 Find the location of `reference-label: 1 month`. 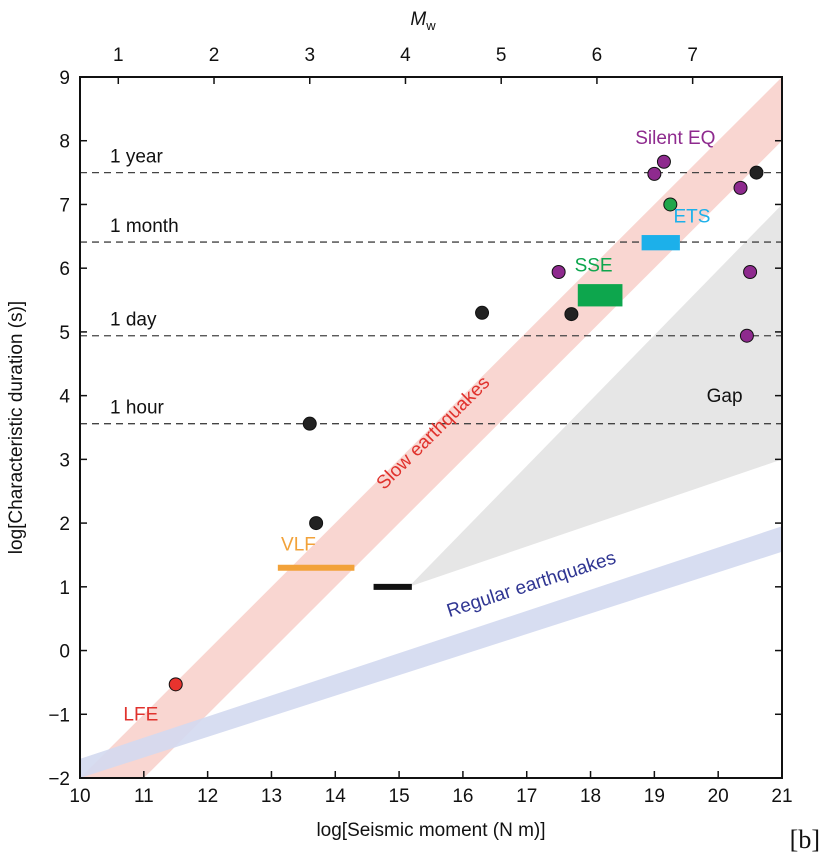

reference-label: 1 month is located at coordinates (144, 226).